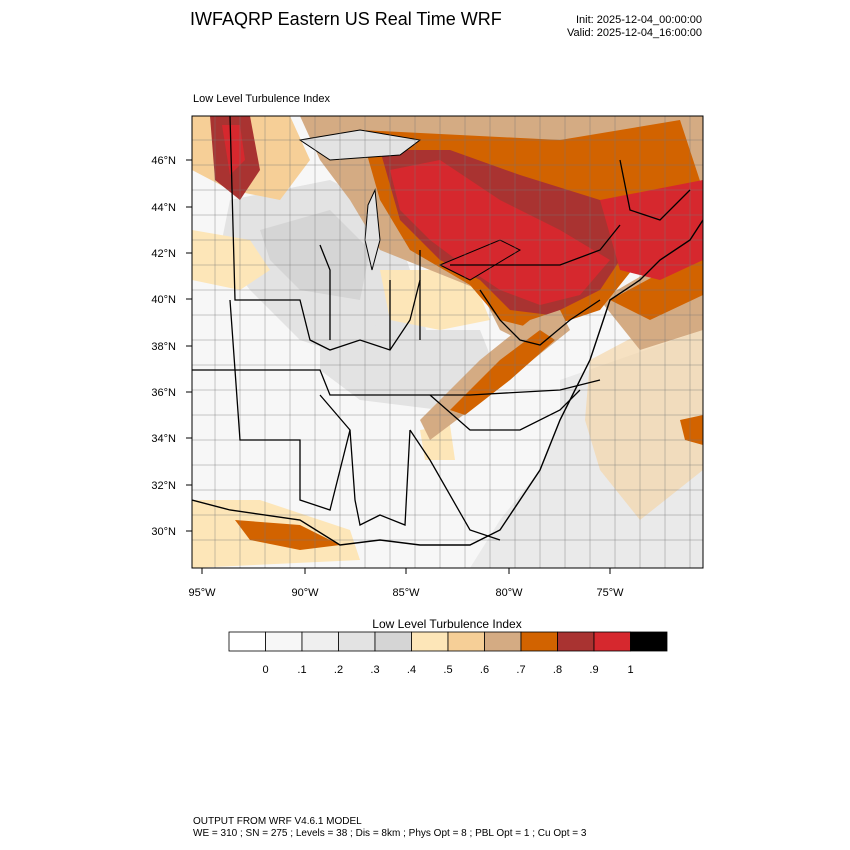  I want to click on west-tan-field, so click(231, 260).